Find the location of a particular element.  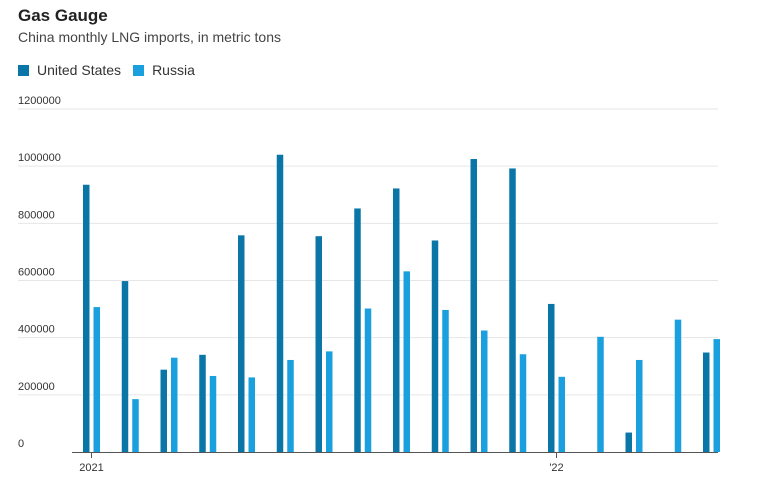

chart-title: Gas Gauge is located at coordinates (63, 15).